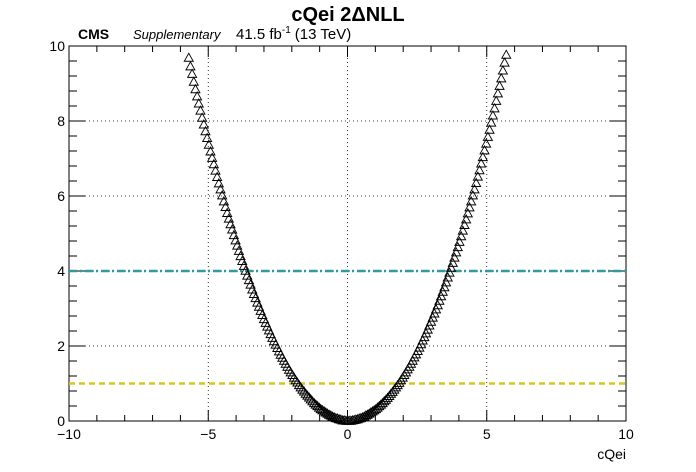  Describe the element at coordinates (69, 434) in the screenshot. I see `x-tick-label: −10` at that location.